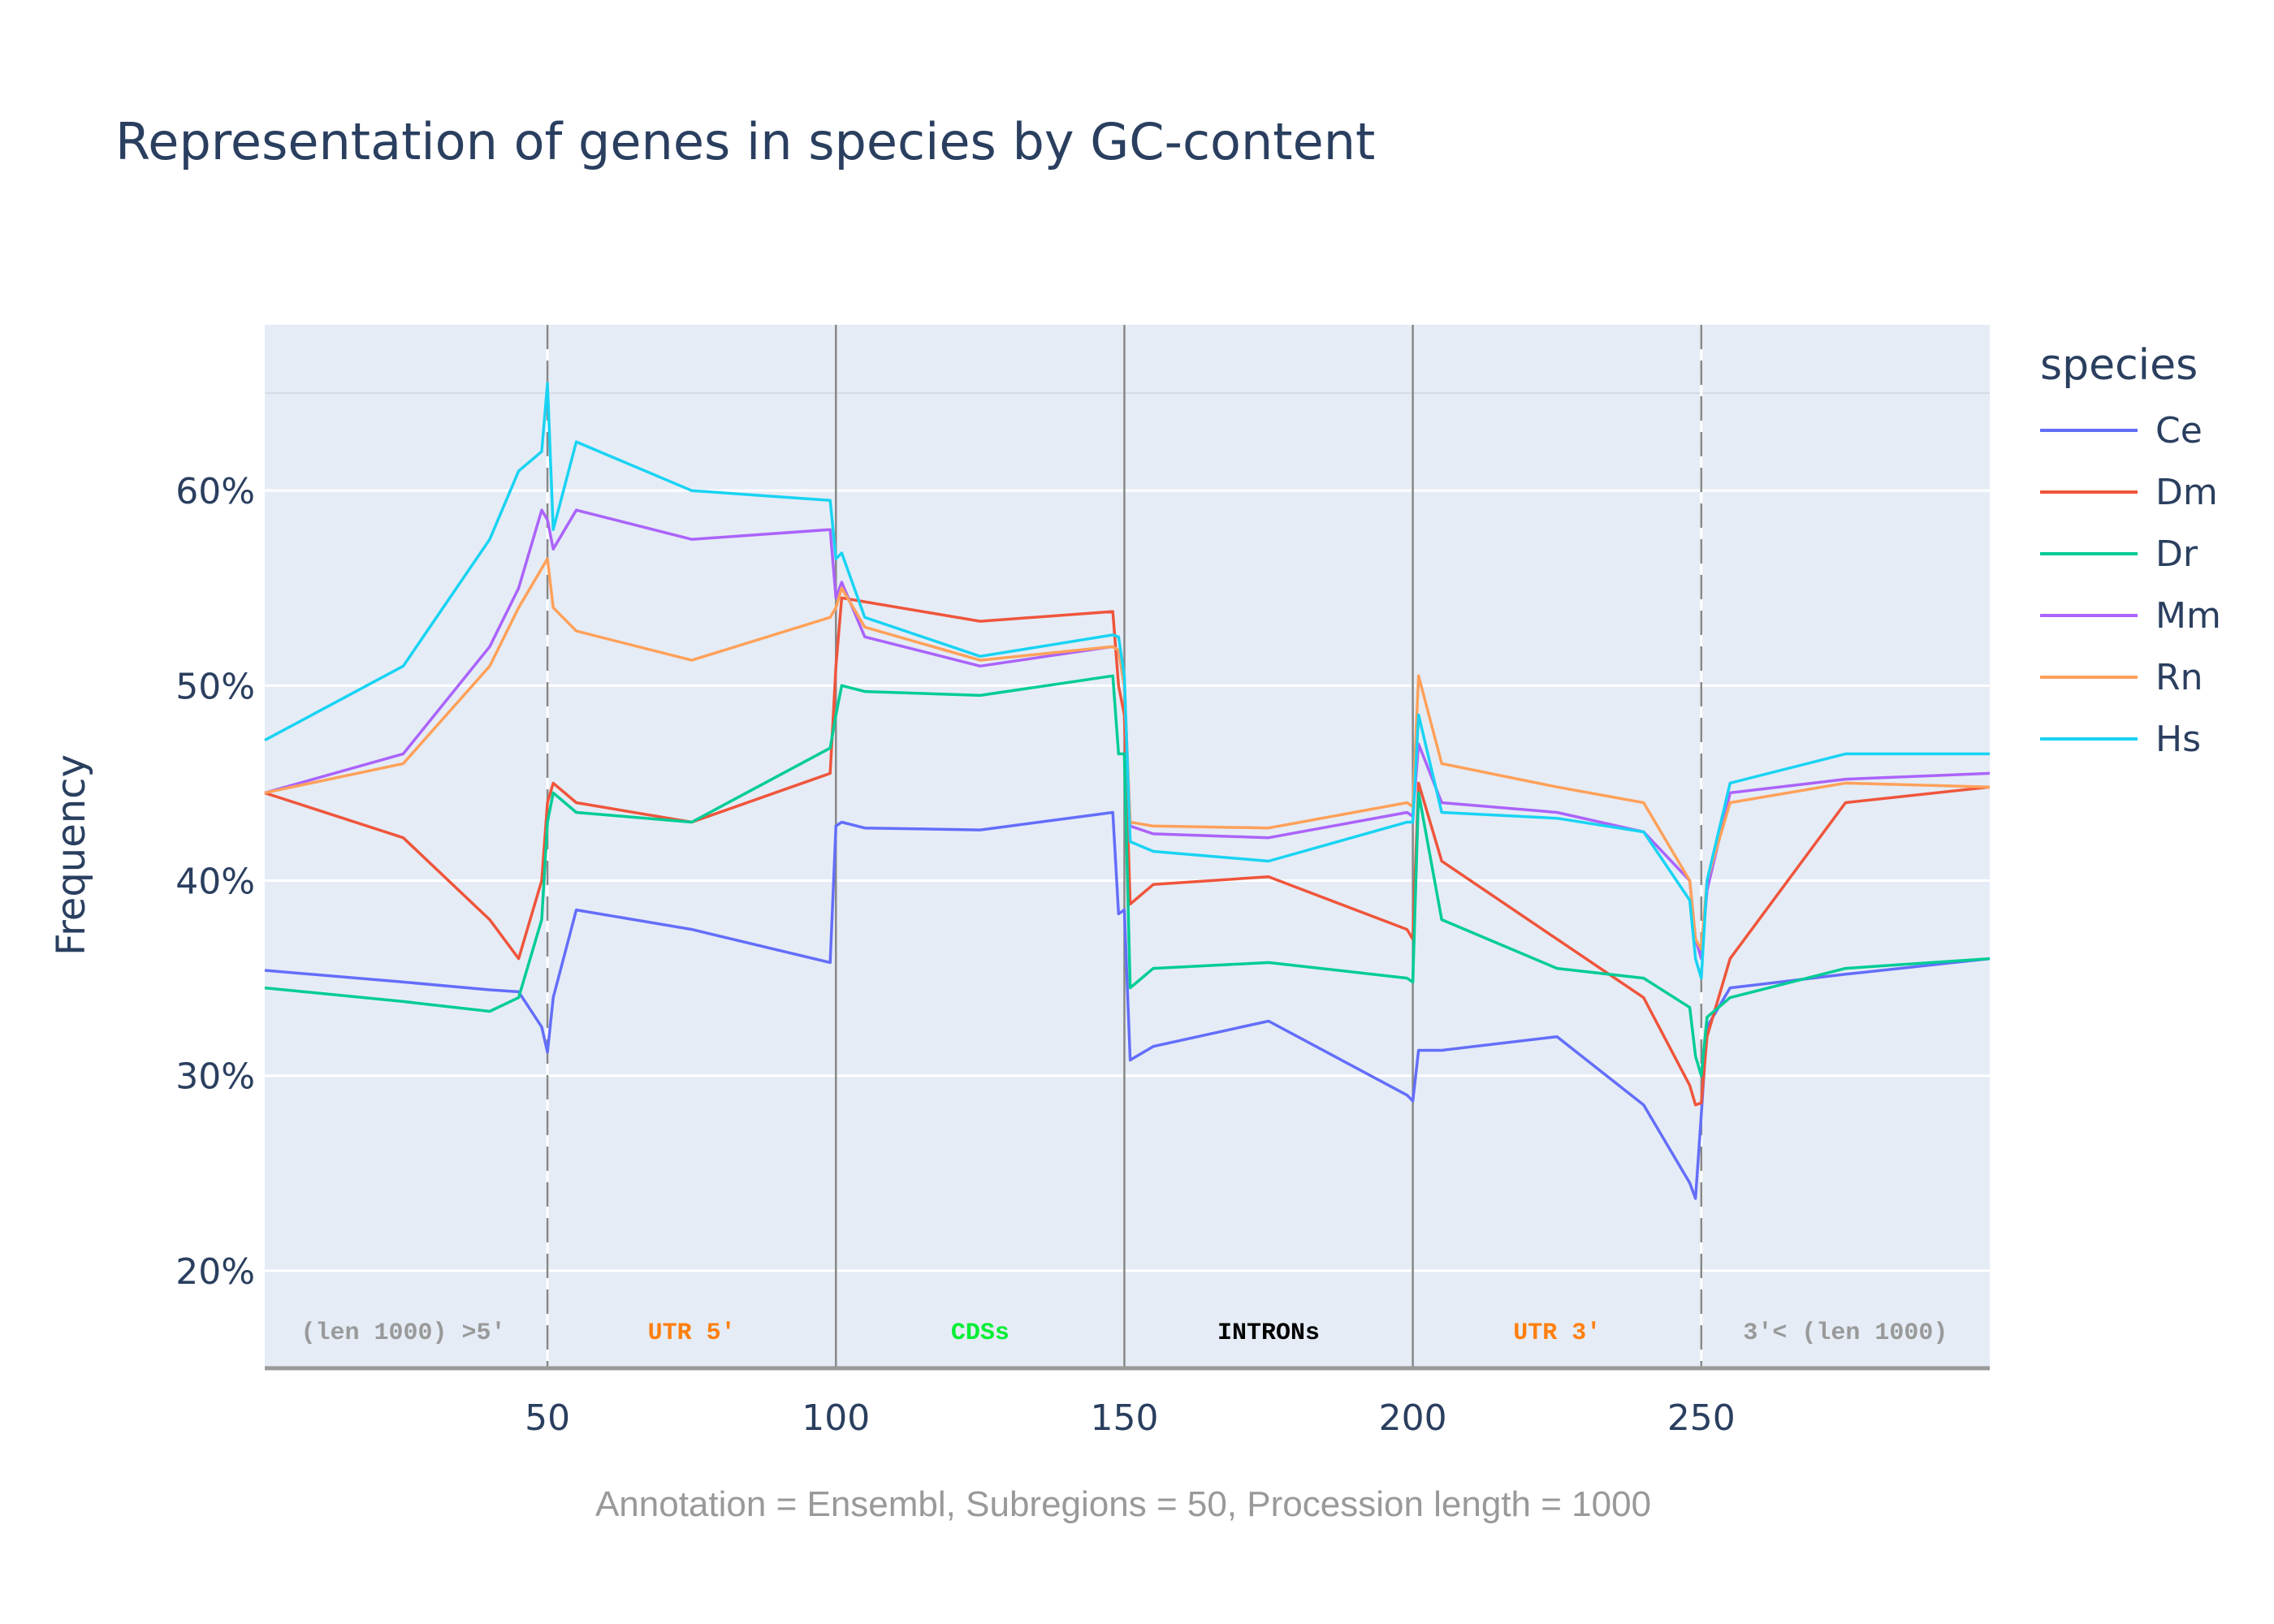 Image resolution: width=2274 pixels, height=1624 pixels. I want to click on legend-items: Ce Dm Dr Mm Rn Hs, so click(2130, 585).